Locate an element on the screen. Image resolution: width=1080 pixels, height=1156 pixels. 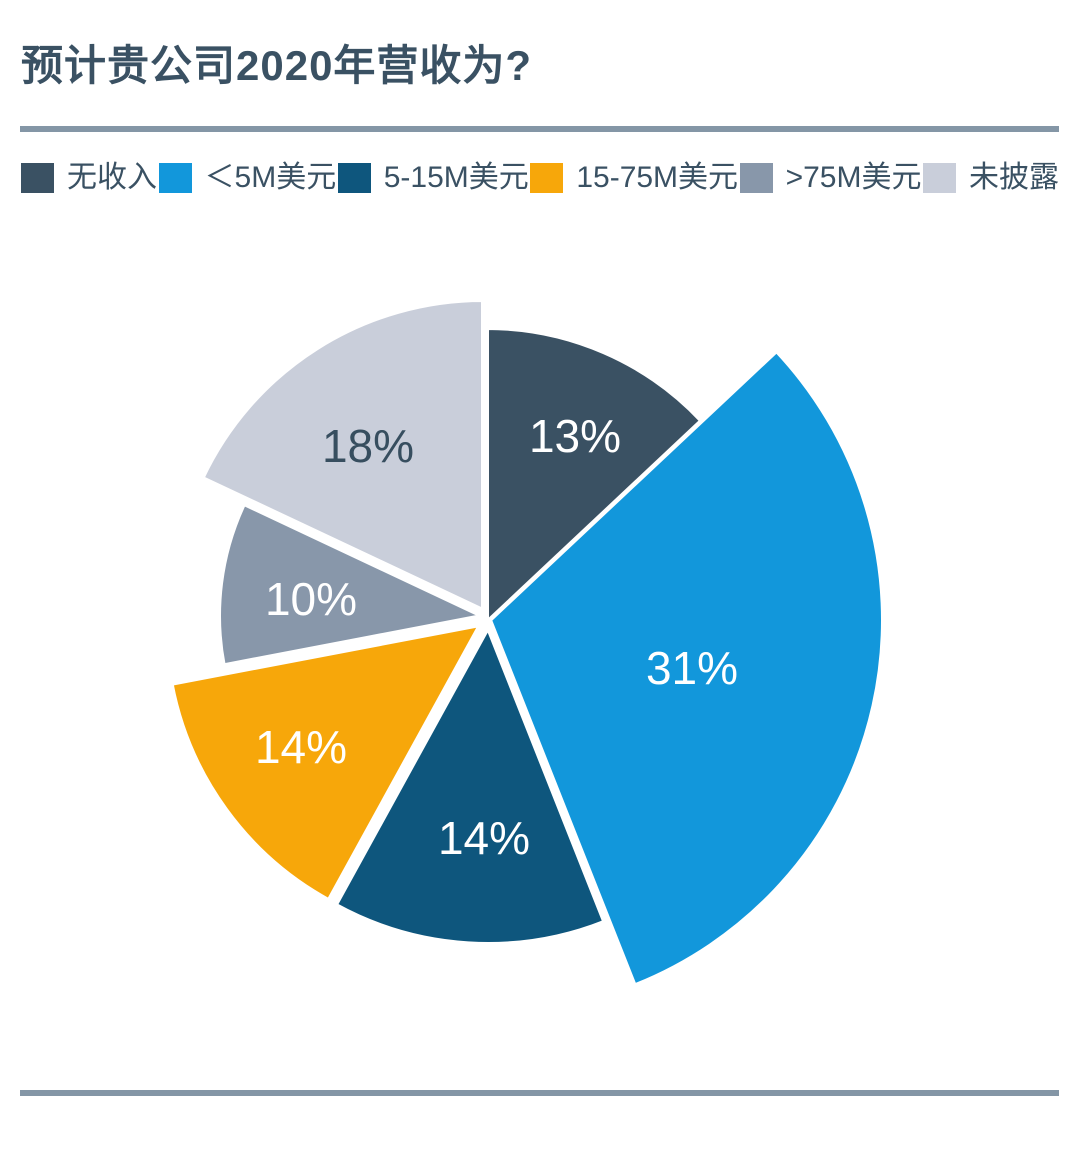
slice-label-1: 13% is located at coordinates (575, 436).